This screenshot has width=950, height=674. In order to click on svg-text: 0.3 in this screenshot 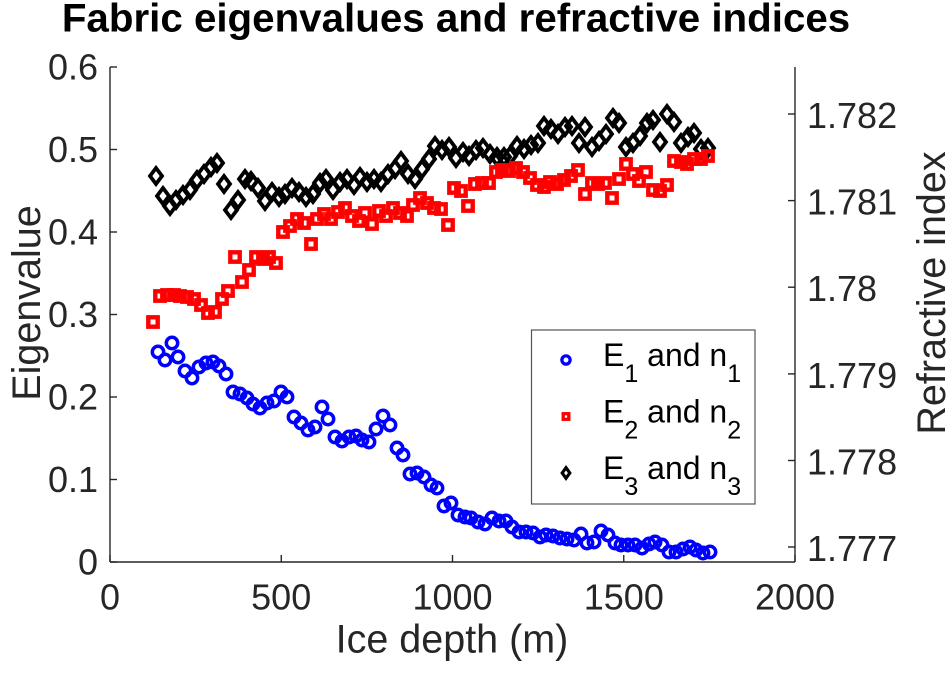, I will do `click(73, 314)`.